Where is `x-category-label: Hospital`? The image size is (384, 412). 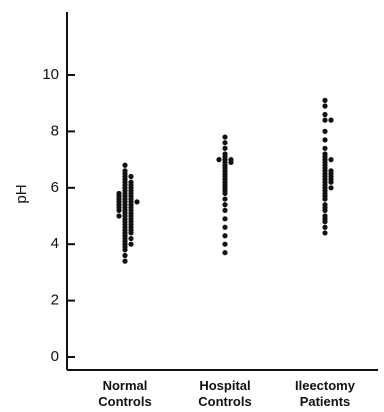
x-category-label: Hospital is located at coordinates (224, 385).